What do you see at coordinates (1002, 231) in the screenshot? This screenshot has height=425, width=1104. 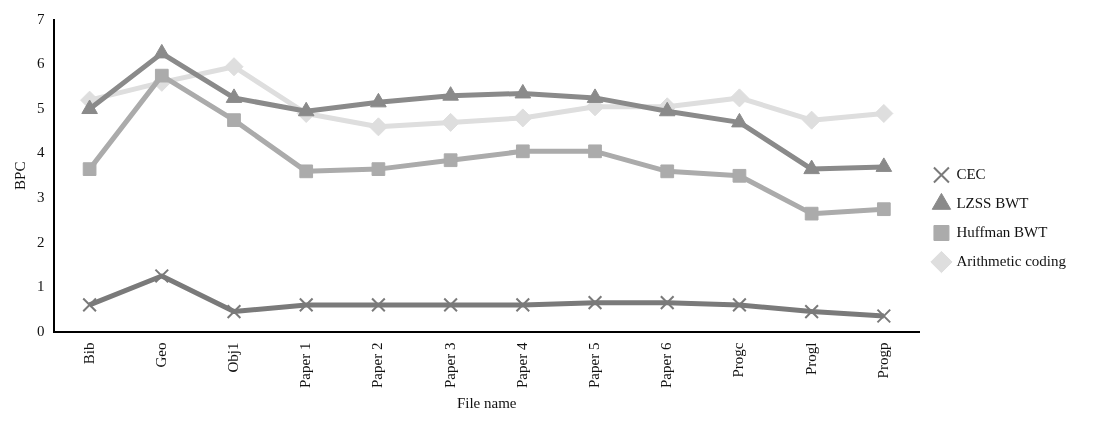 I see `legend-label: Huffman BWT` at bounding box center [1002, 231].